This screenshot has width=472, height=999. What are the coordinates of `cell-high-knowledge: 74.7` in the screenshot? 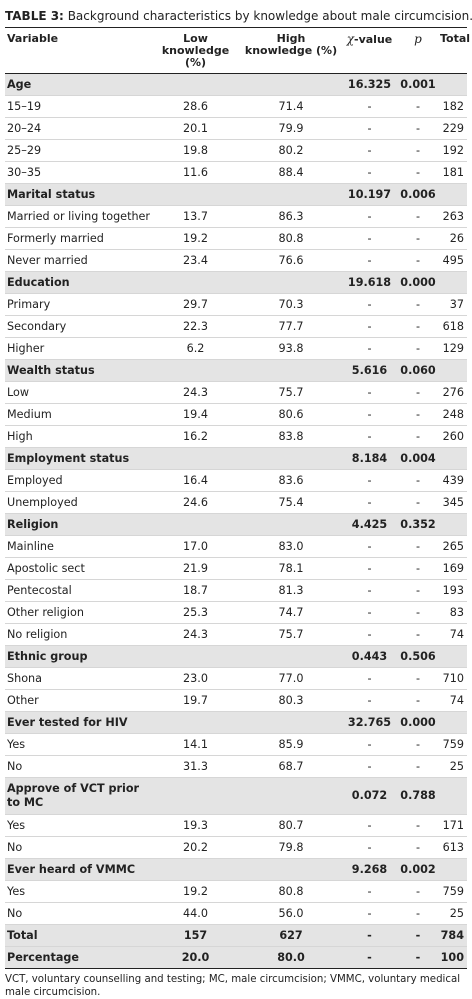 It's located at (291, 612).